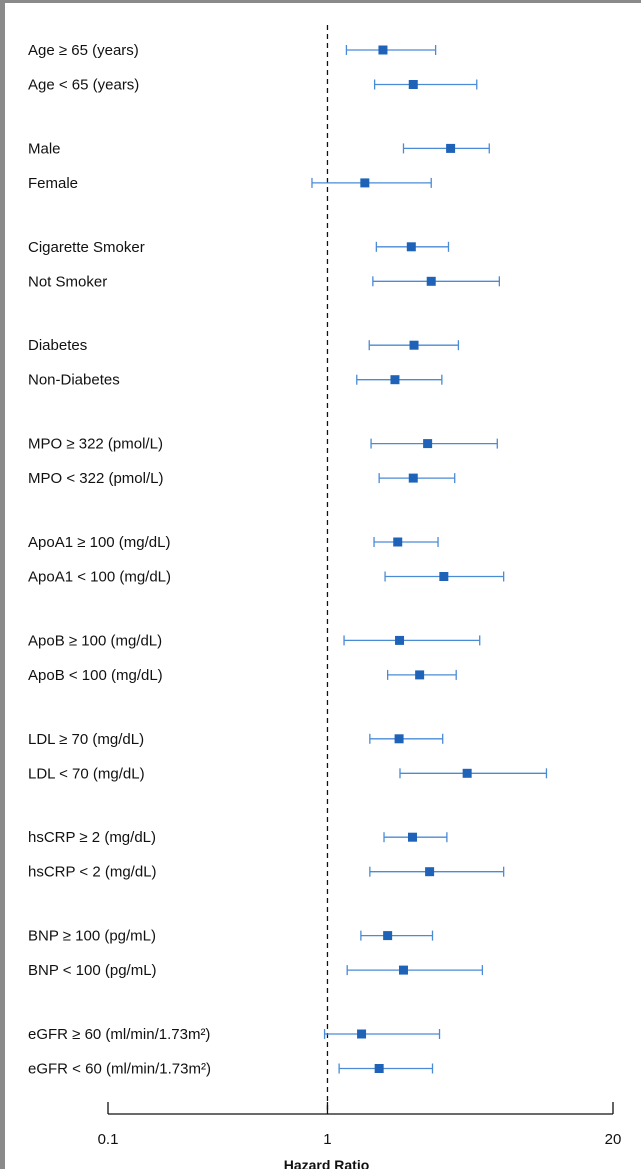 The width and height of the screenshot is (641, 1169). What do you see at coordinates (99, 577) in the screenshot?
I see `row-label: ApoA1 < 100 (mg/dL)` at bounding box center [99, 577].